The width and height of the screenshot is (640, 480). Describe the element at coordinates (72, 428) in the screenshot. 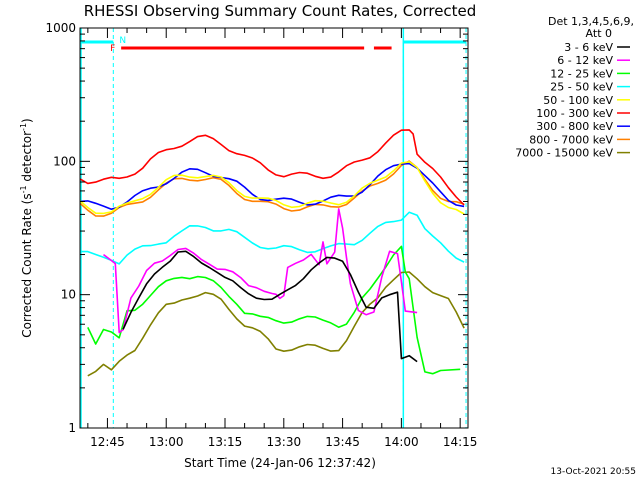

I see `y-tick-label: 1` at that location.